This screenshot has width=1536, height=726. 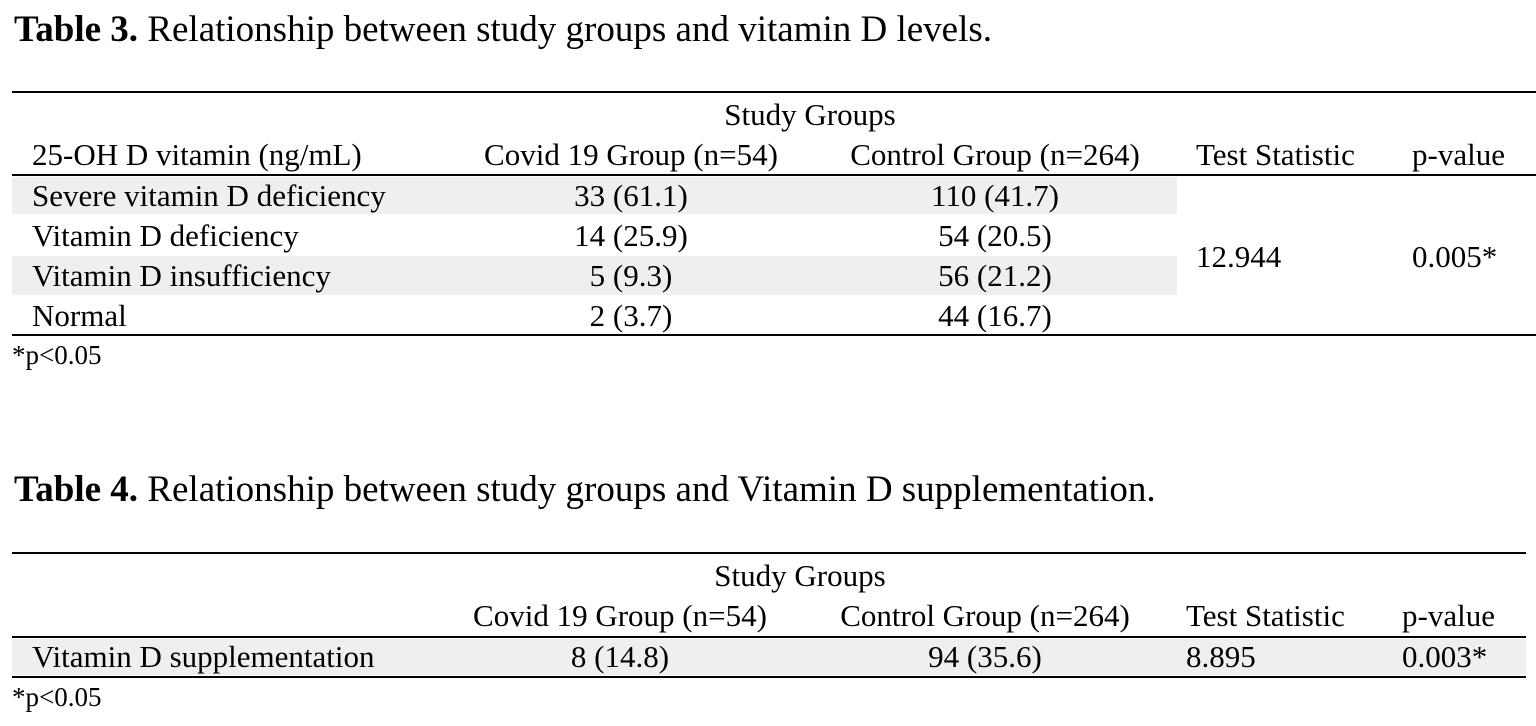 I want to click on table3-row-covid: 2 (3.7), so click(x=631, y=315).